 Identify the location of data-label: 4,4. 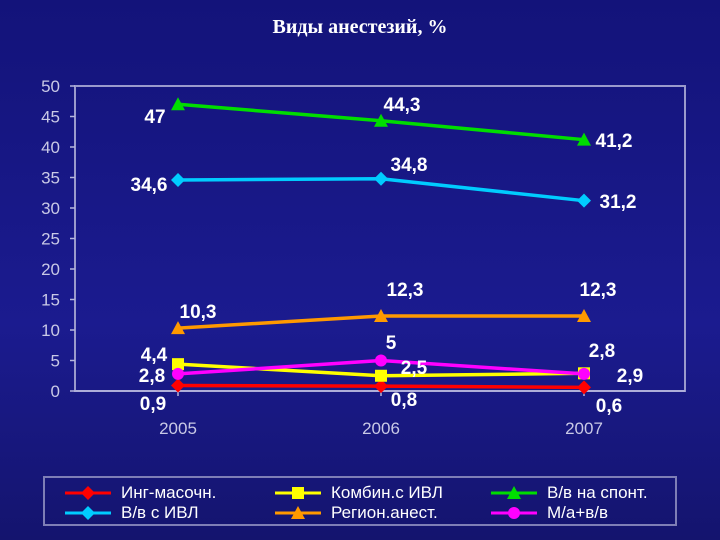
(154, 355).